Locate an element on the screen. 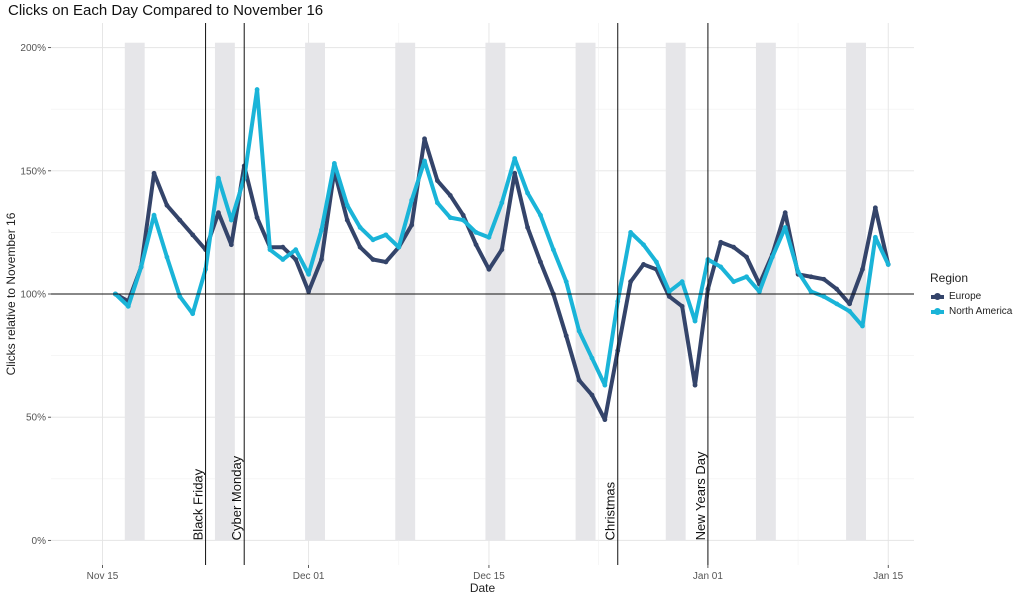 The width and height of the screenshot is (1024, 597). event-label-christmas: Christmas is located at coordinates (610, 510).